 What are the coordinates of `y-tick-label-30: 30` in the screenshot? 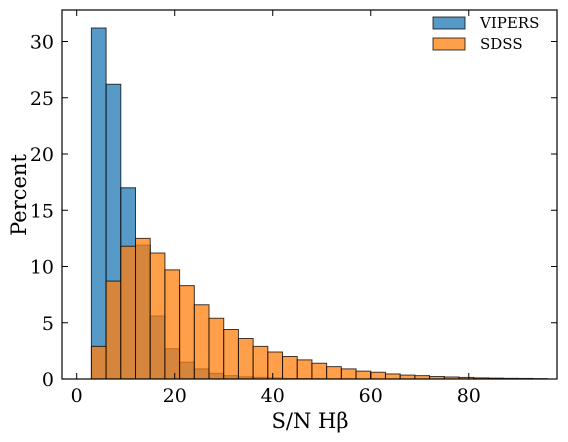 It's located at (42, 43).